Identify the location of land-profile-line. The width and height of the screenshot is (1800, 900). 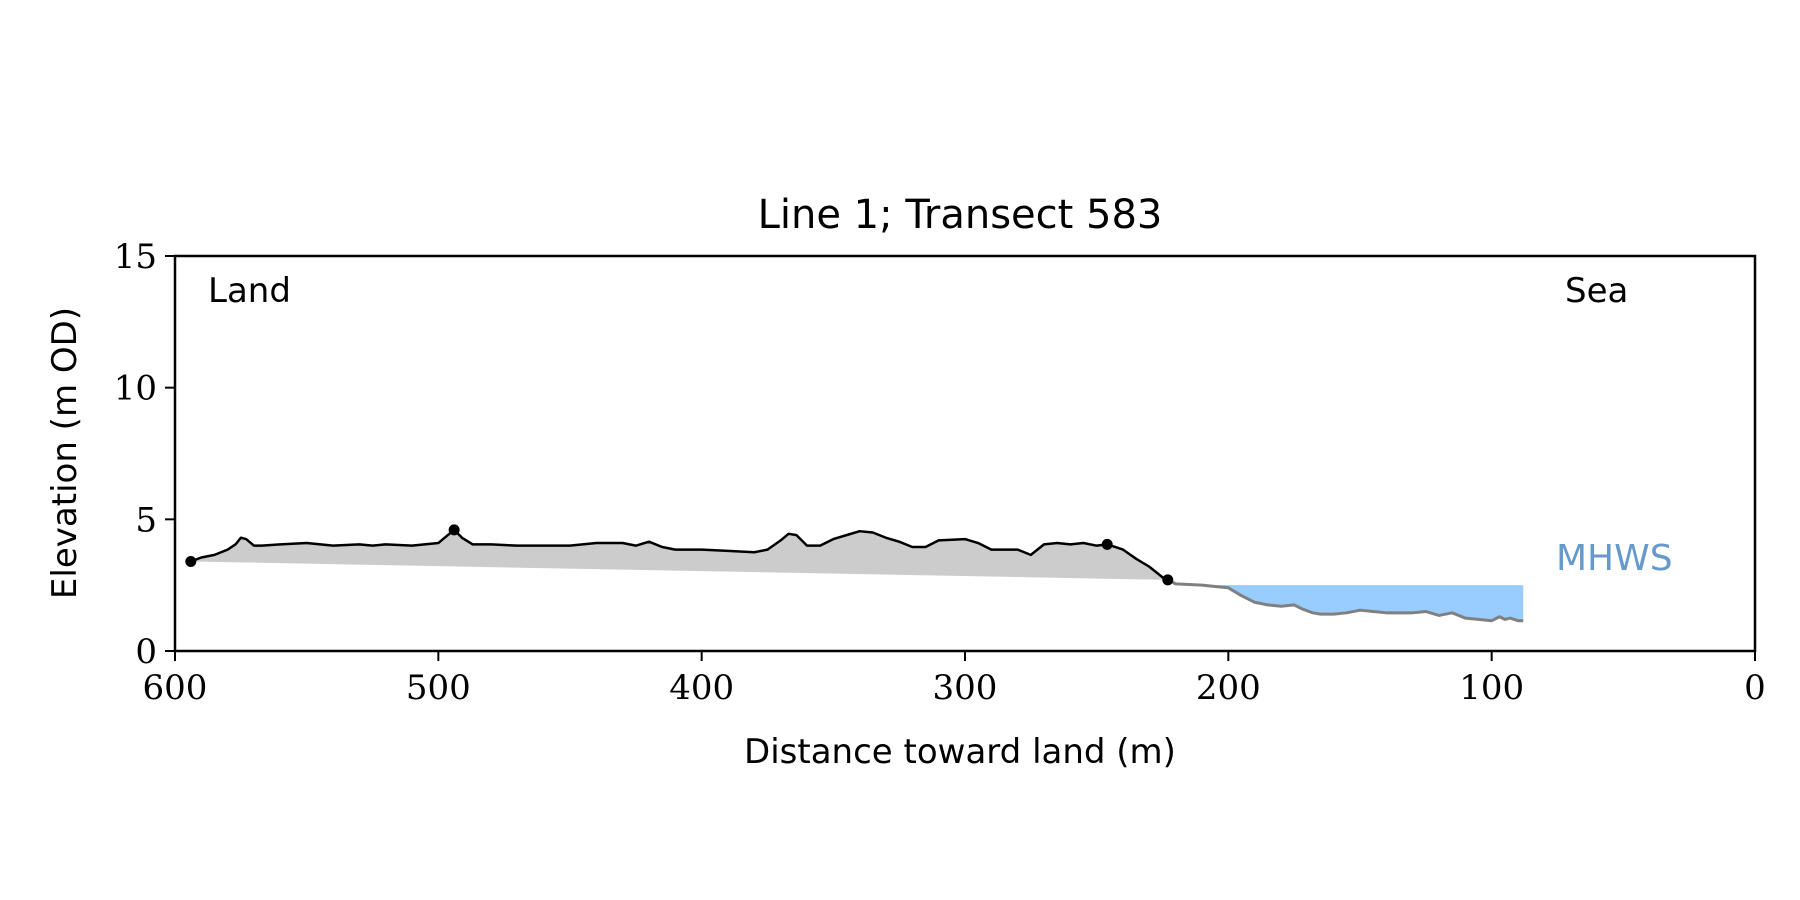
(679, 555).